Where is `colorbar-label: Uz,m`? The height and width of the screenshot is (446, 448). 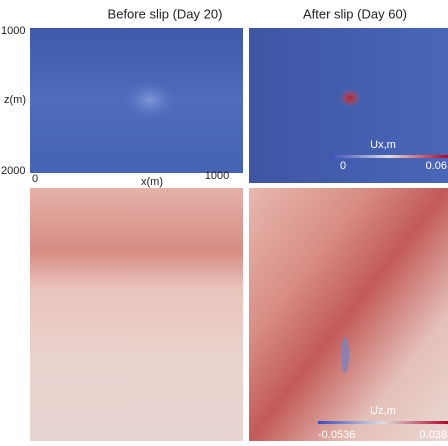 colorbar-label: Uz,m is located at coordinates (383, 411).